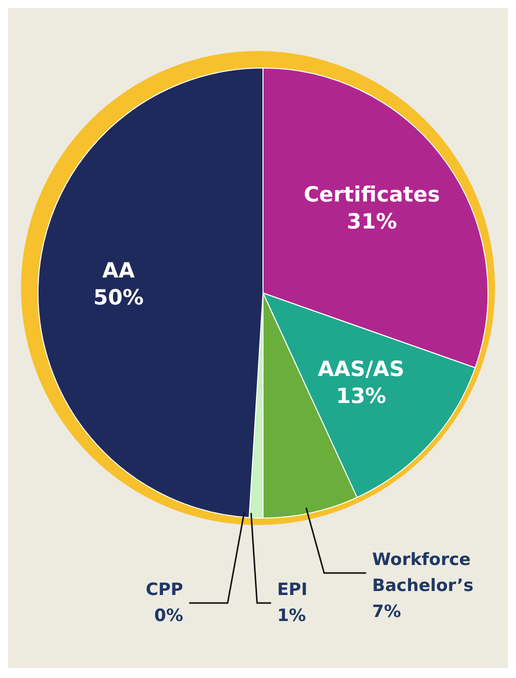 The width and height of the screenshot is (516, 678). What do you see at coordinates (291, 616) in the screenshot?
I see `data-label: 1%` at bounding box center [291, 616].